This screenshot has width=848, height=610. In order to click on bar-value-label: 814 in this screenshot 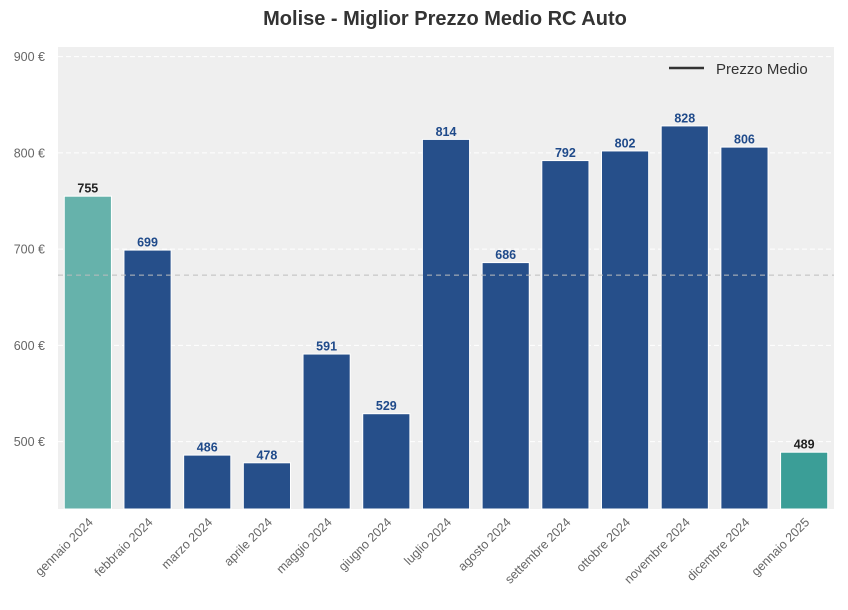, I will do `click(446, 132)`.